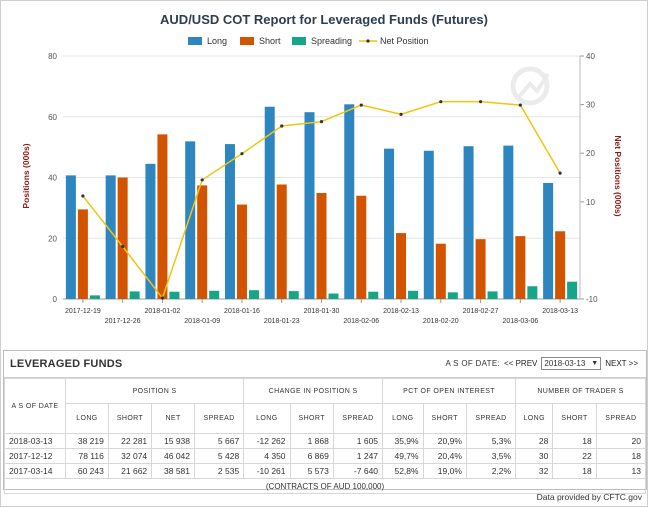  I want to click on table-cell: 52,8%, so click(403, 471).